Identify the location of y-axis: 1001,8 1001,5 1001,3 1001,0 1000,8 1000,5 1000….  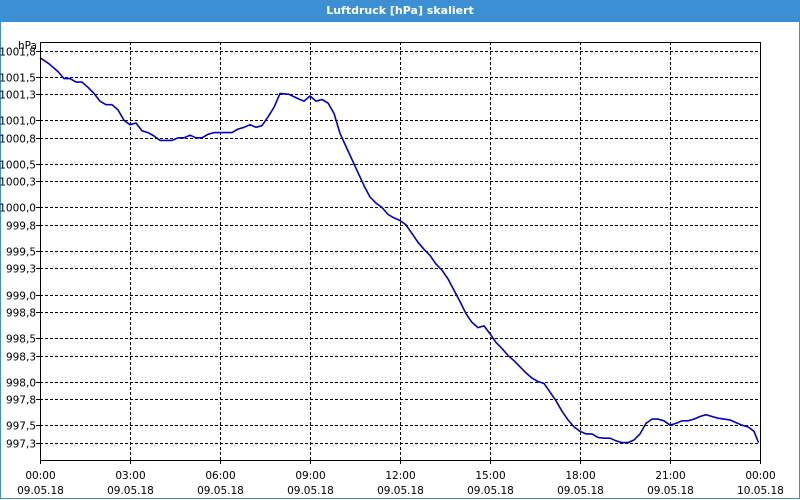
(20, 249).